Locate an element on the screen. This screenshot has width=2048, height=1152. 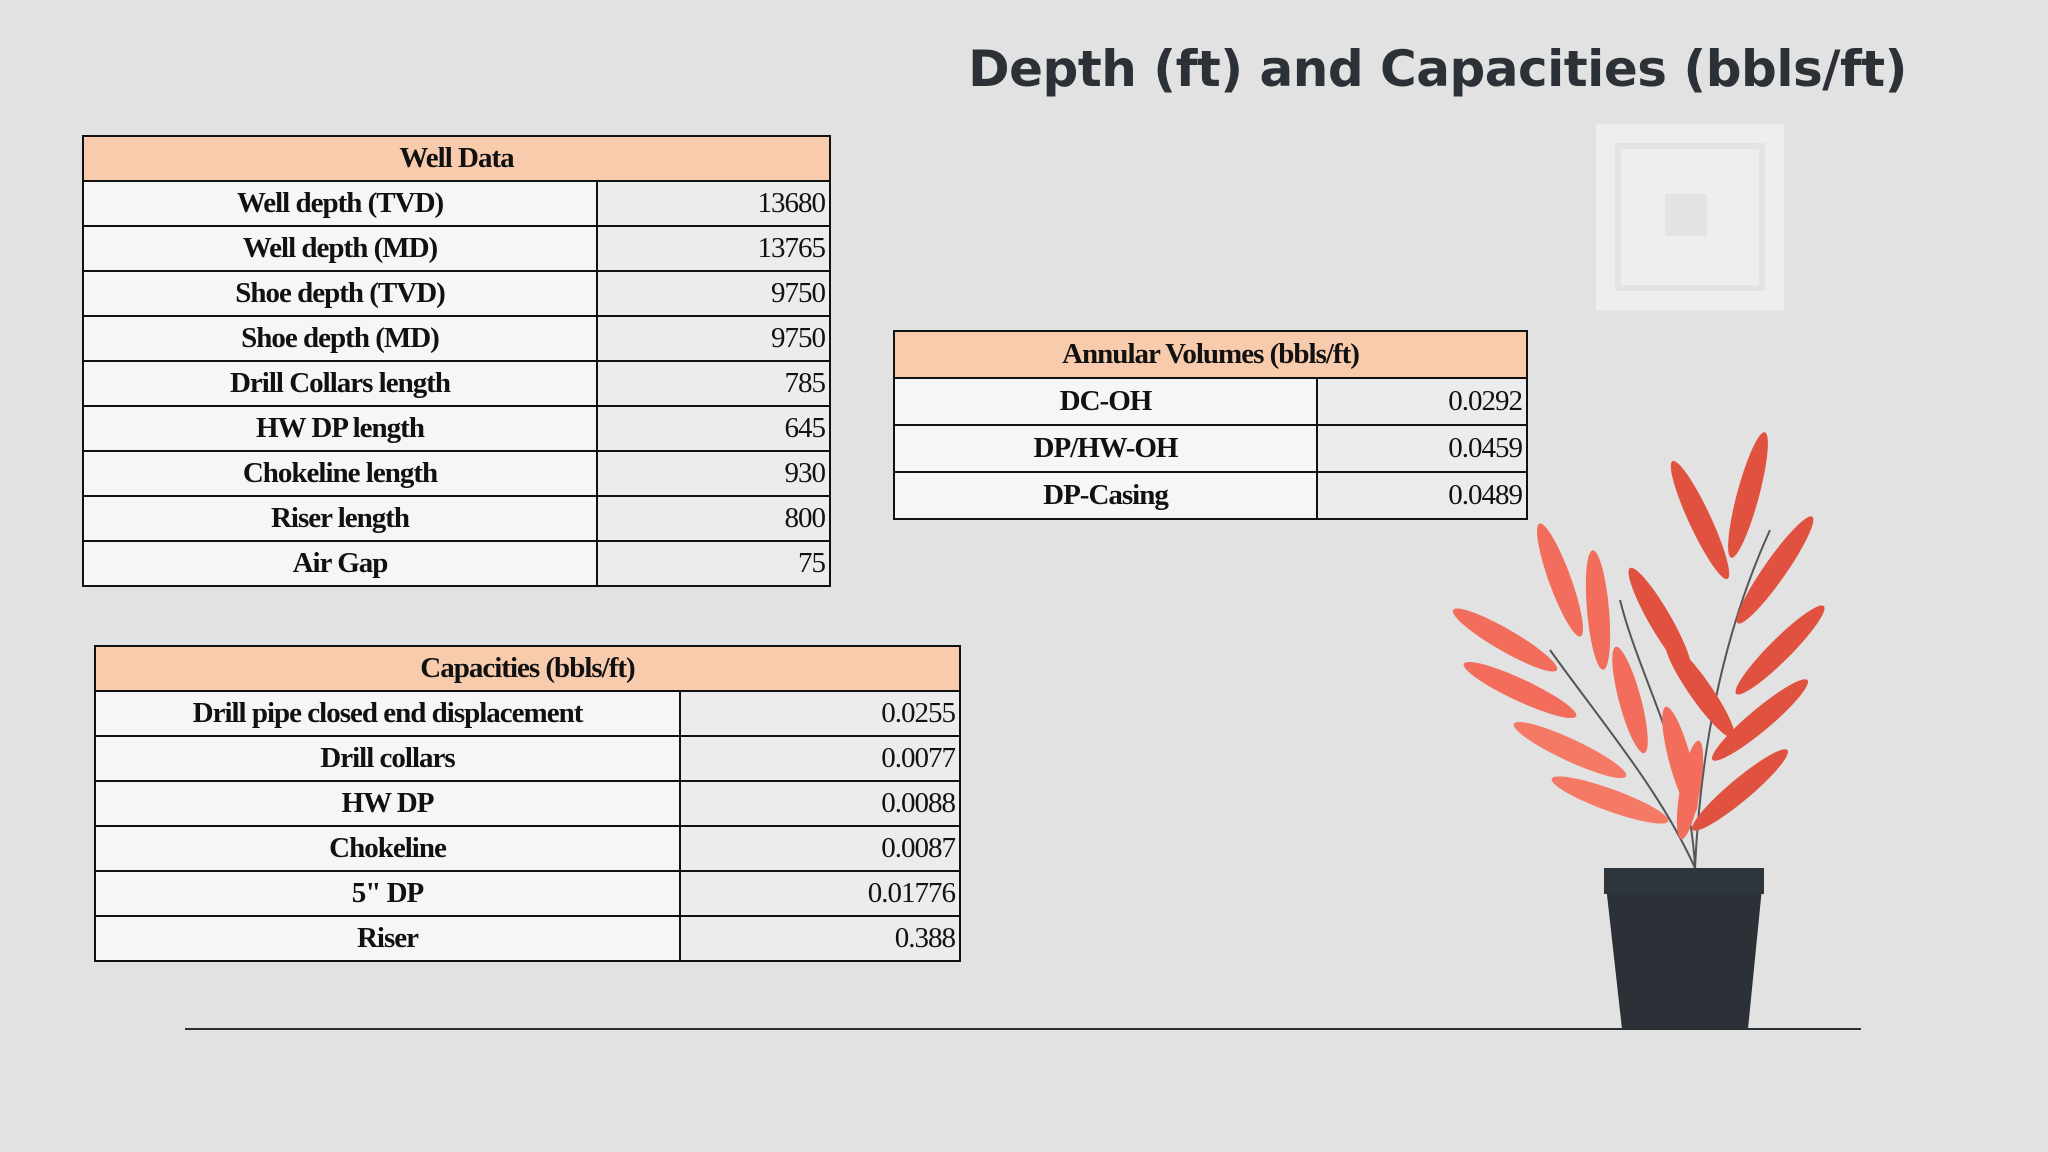
table-title: Well Data is located at coordinates (456, 158).